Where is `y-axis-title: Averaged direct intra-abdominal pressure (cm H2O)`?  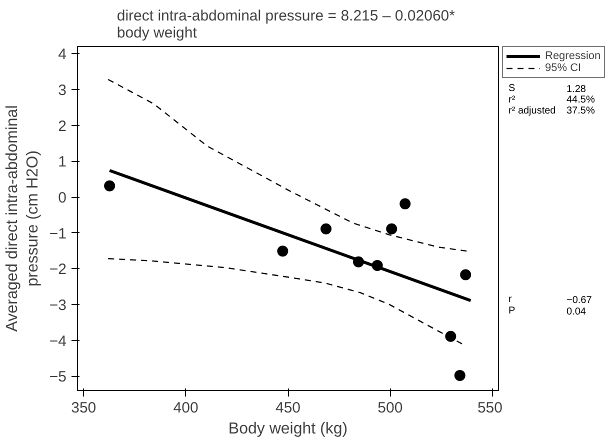 y-axis-title: Averaged direct intra-abdominal pressure (cm H2O) is located at coordinates (23, 218).